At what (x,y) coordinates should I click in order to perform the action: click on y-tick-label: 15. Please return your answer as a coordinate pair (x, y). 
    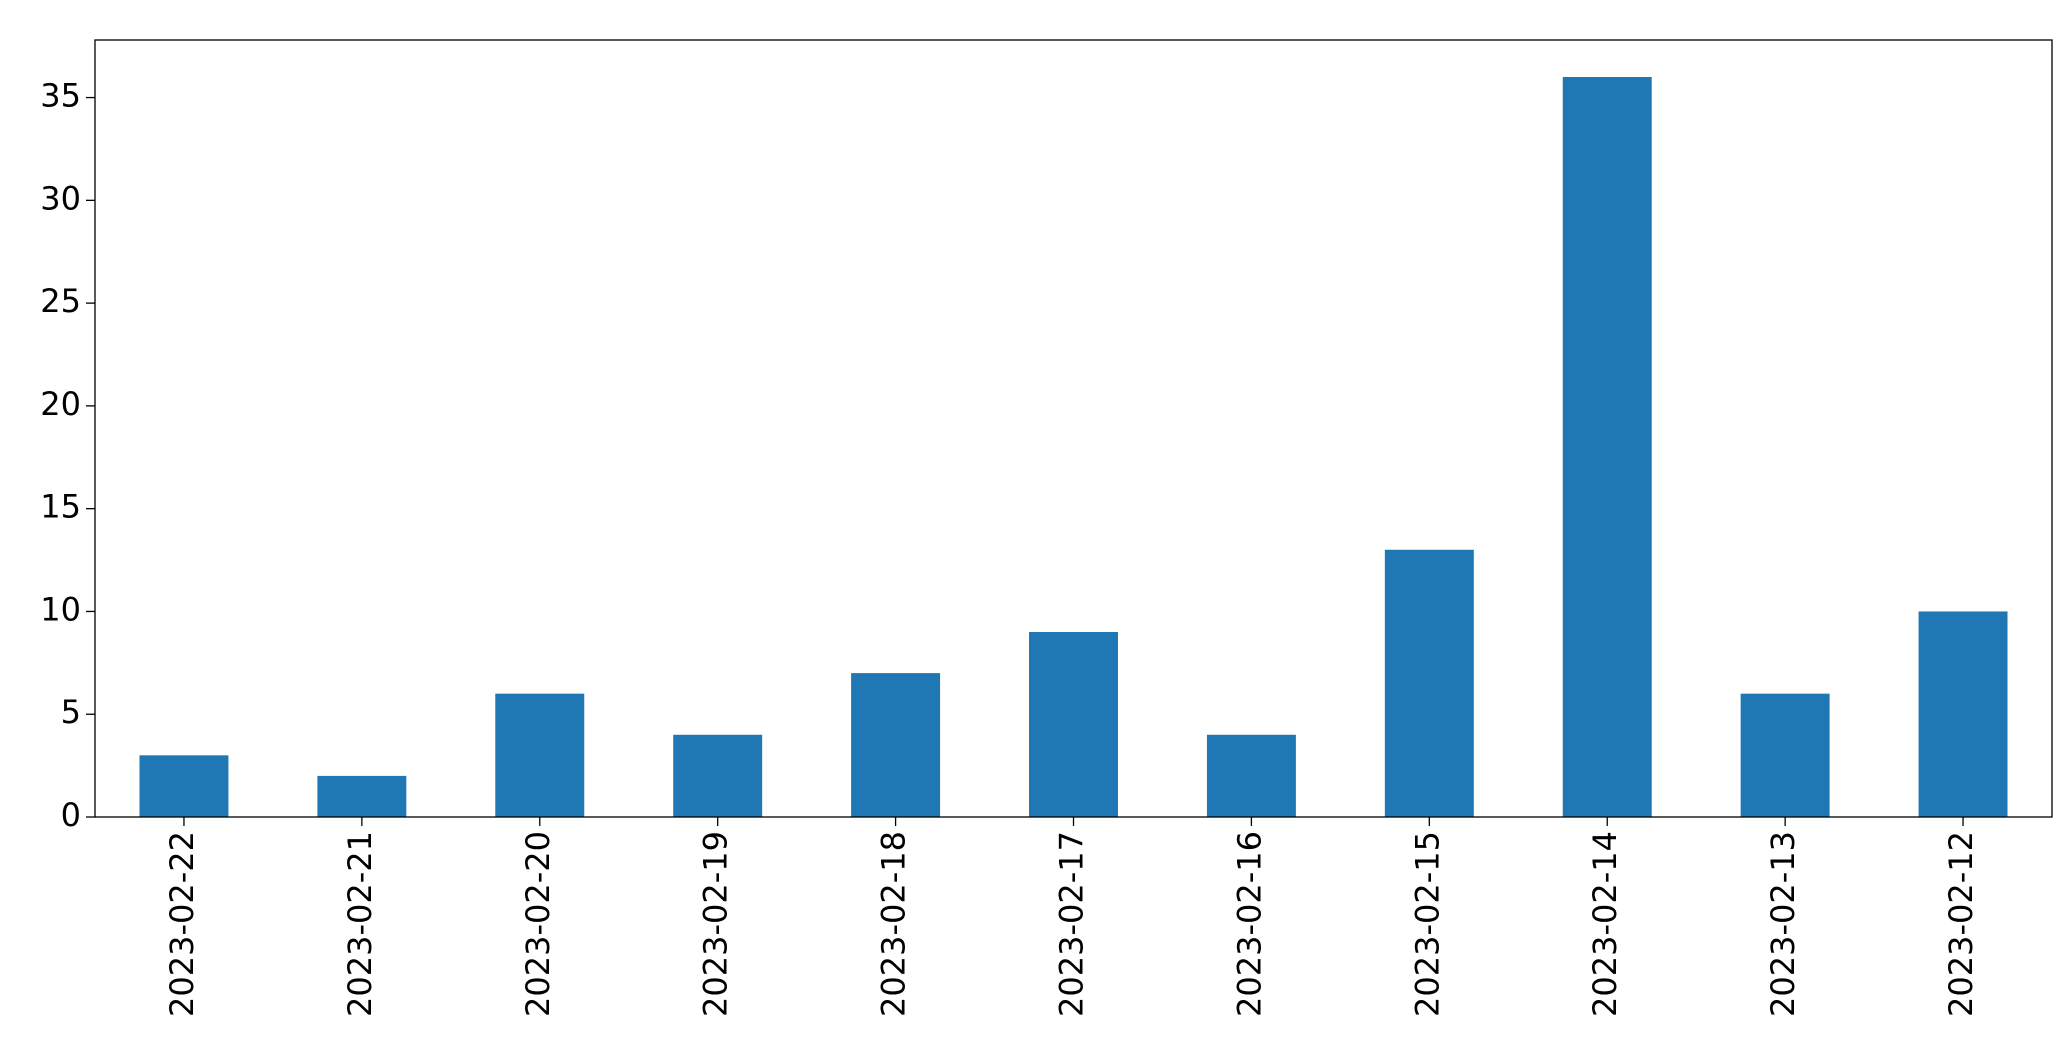
    Looking at the image, I should click on (60, 507).